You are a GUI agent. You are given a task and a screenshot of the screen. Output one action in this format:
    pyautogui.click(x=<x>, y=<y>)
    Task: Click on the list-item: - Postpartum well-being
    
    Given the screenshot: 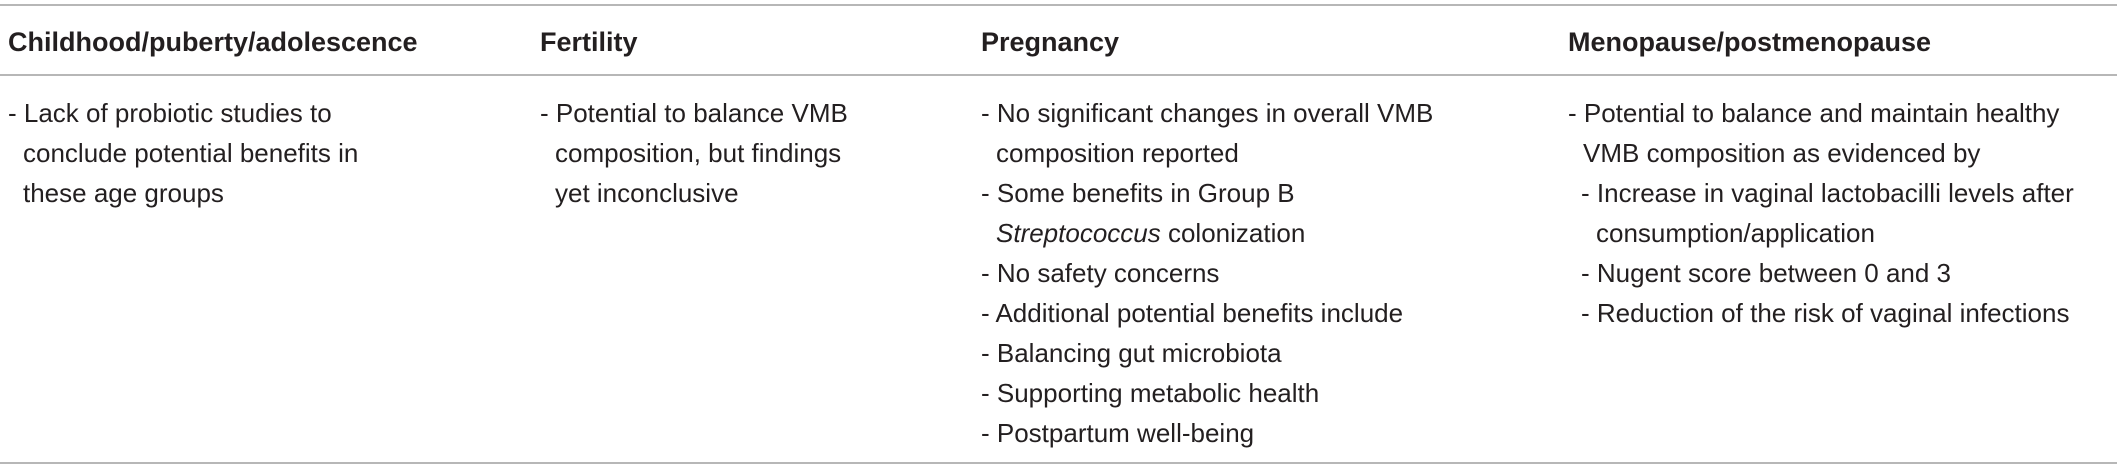 What is the action you would take?
    pyautogui.click(x=1118, y=433)
    